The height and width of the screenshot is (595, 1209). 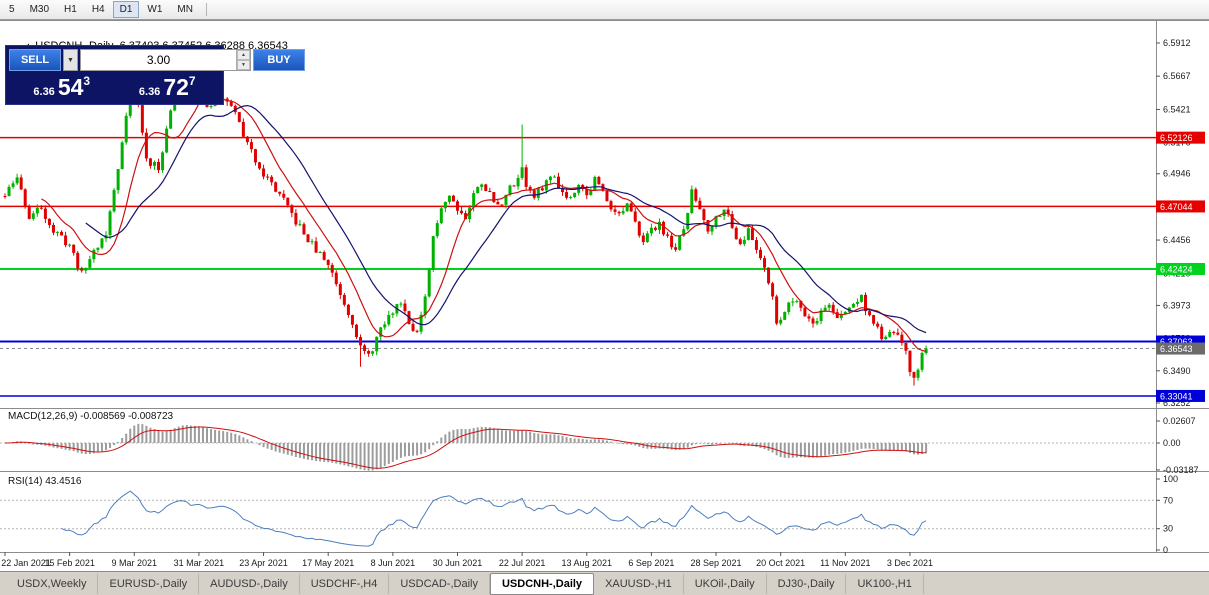 What do you see at coordinates (70, 9) in the screenshot?
I see `timeframe-button-h1: H1` at bounding box center [70, 9].